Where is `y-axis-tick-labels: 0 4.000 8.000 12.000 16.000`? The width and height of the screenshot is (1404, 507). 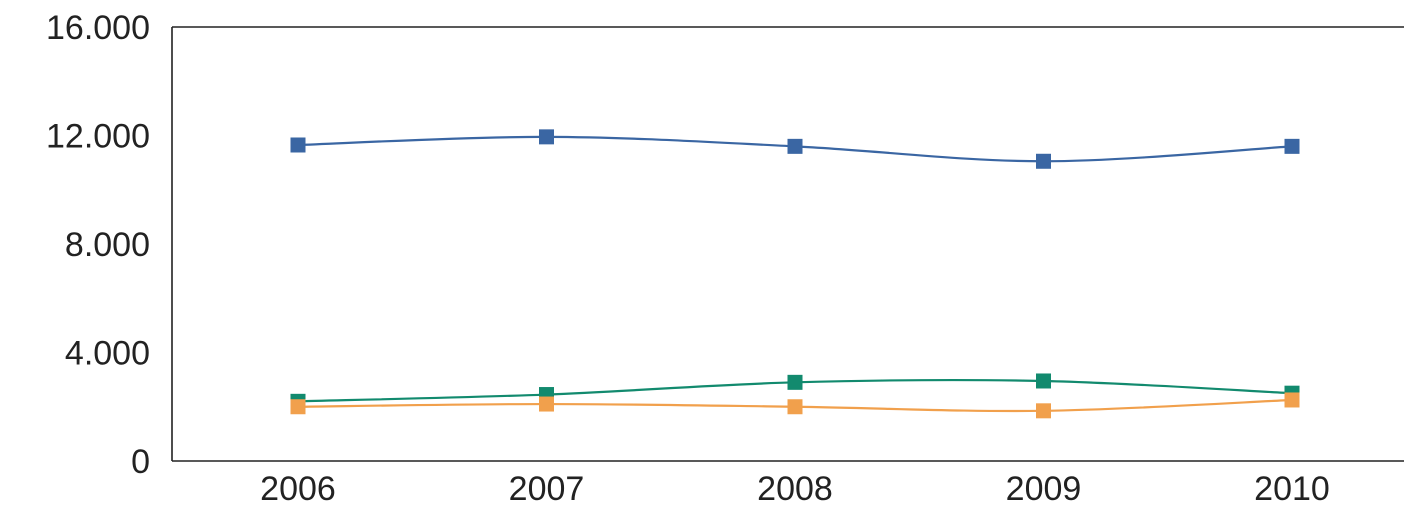
y-axis-tick-labels: 0 4.000 8.000 12.000 16.000 is located at coordinates (98, 245).